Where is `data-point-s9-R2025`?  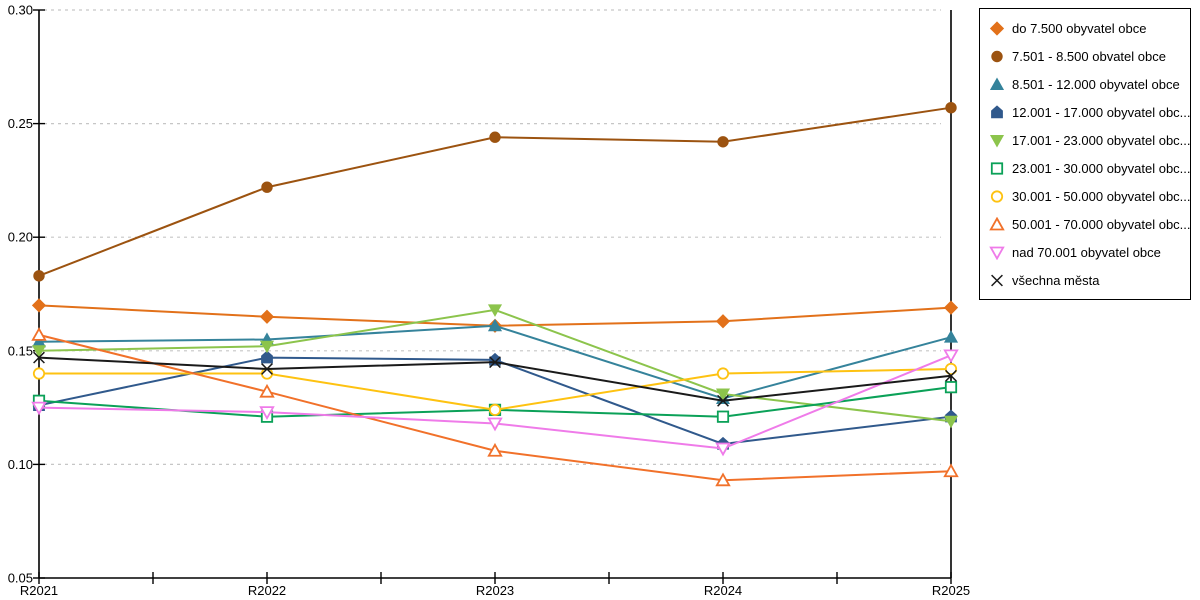
data-point-s9-R2025 is located at coordinates (951, 375).